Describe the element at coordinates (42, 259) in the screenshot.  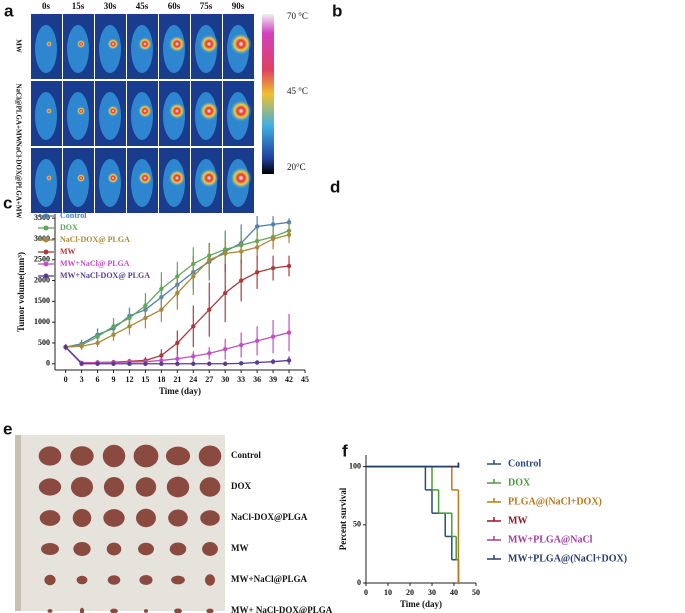
I see `y-tick-label: 2500` at that location.